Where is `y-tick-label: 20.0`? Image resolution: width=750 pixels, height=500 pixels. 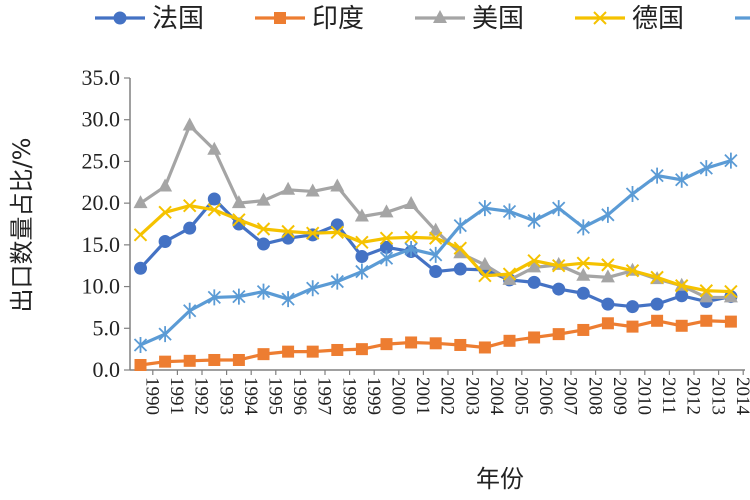 y-tick-label: 20.0 is located at coordinates (101, 202).